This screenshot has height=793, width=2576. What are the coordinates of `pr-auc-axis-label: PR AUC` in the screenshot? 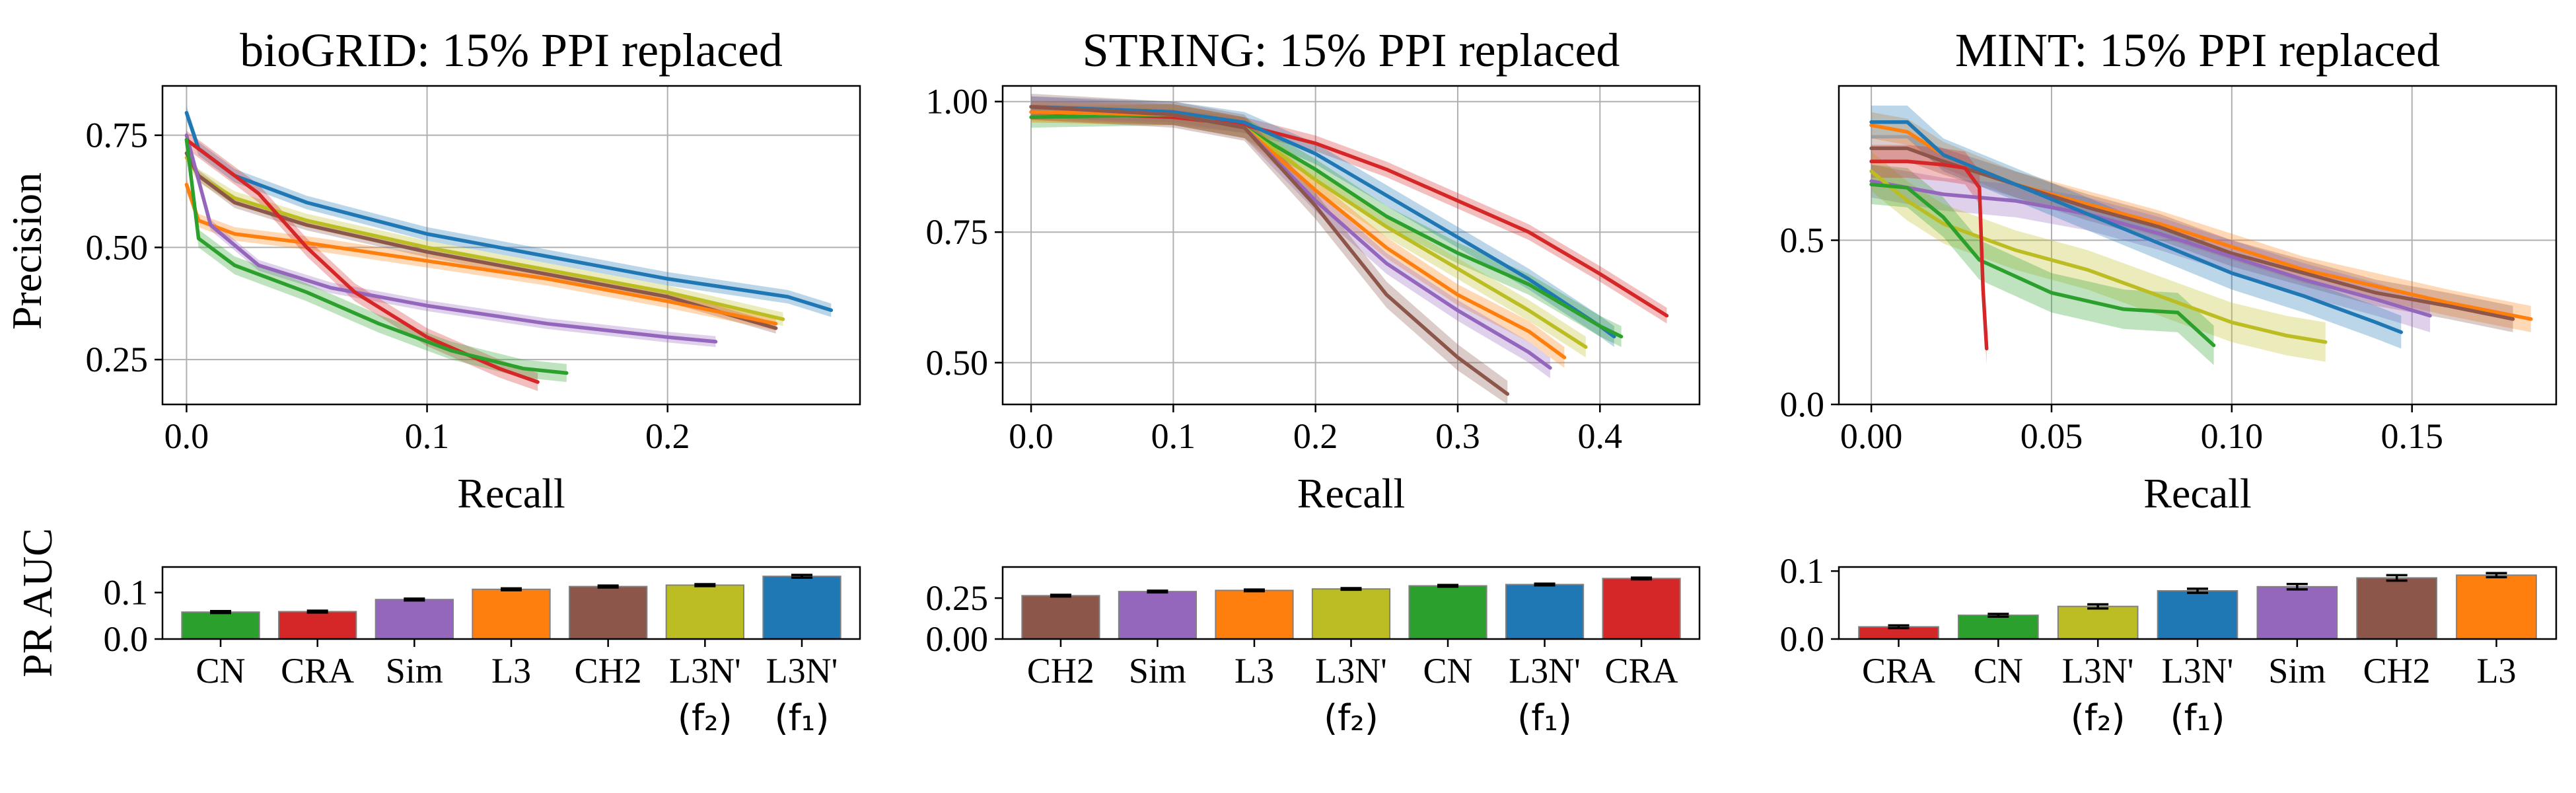 It's located at (37, 603).